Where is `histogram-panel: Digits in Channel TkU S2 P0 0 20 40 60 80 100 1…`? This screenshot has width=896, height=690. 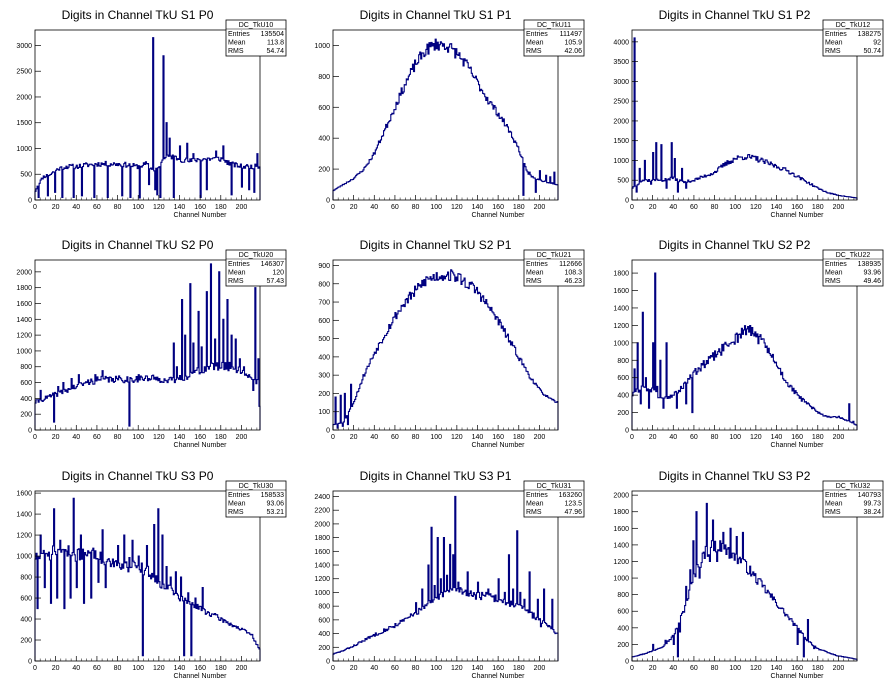 histogram-panel: Digits in Channel TkU S2 P0 0 20 40 60 80 100 1… is located at coordinates (151, 343).